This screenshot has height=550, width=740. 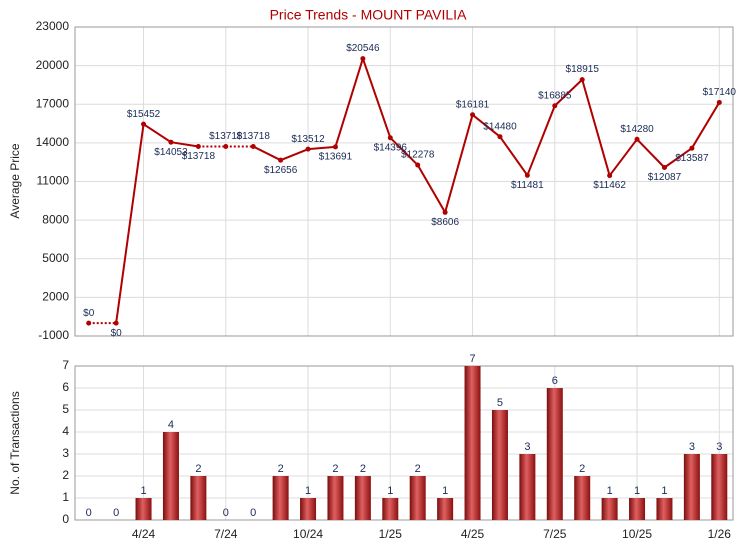 What do you see at coordinates (144, 114) in the screenshot?
I see `value-label: $15452` at bounding box center [144, 114].